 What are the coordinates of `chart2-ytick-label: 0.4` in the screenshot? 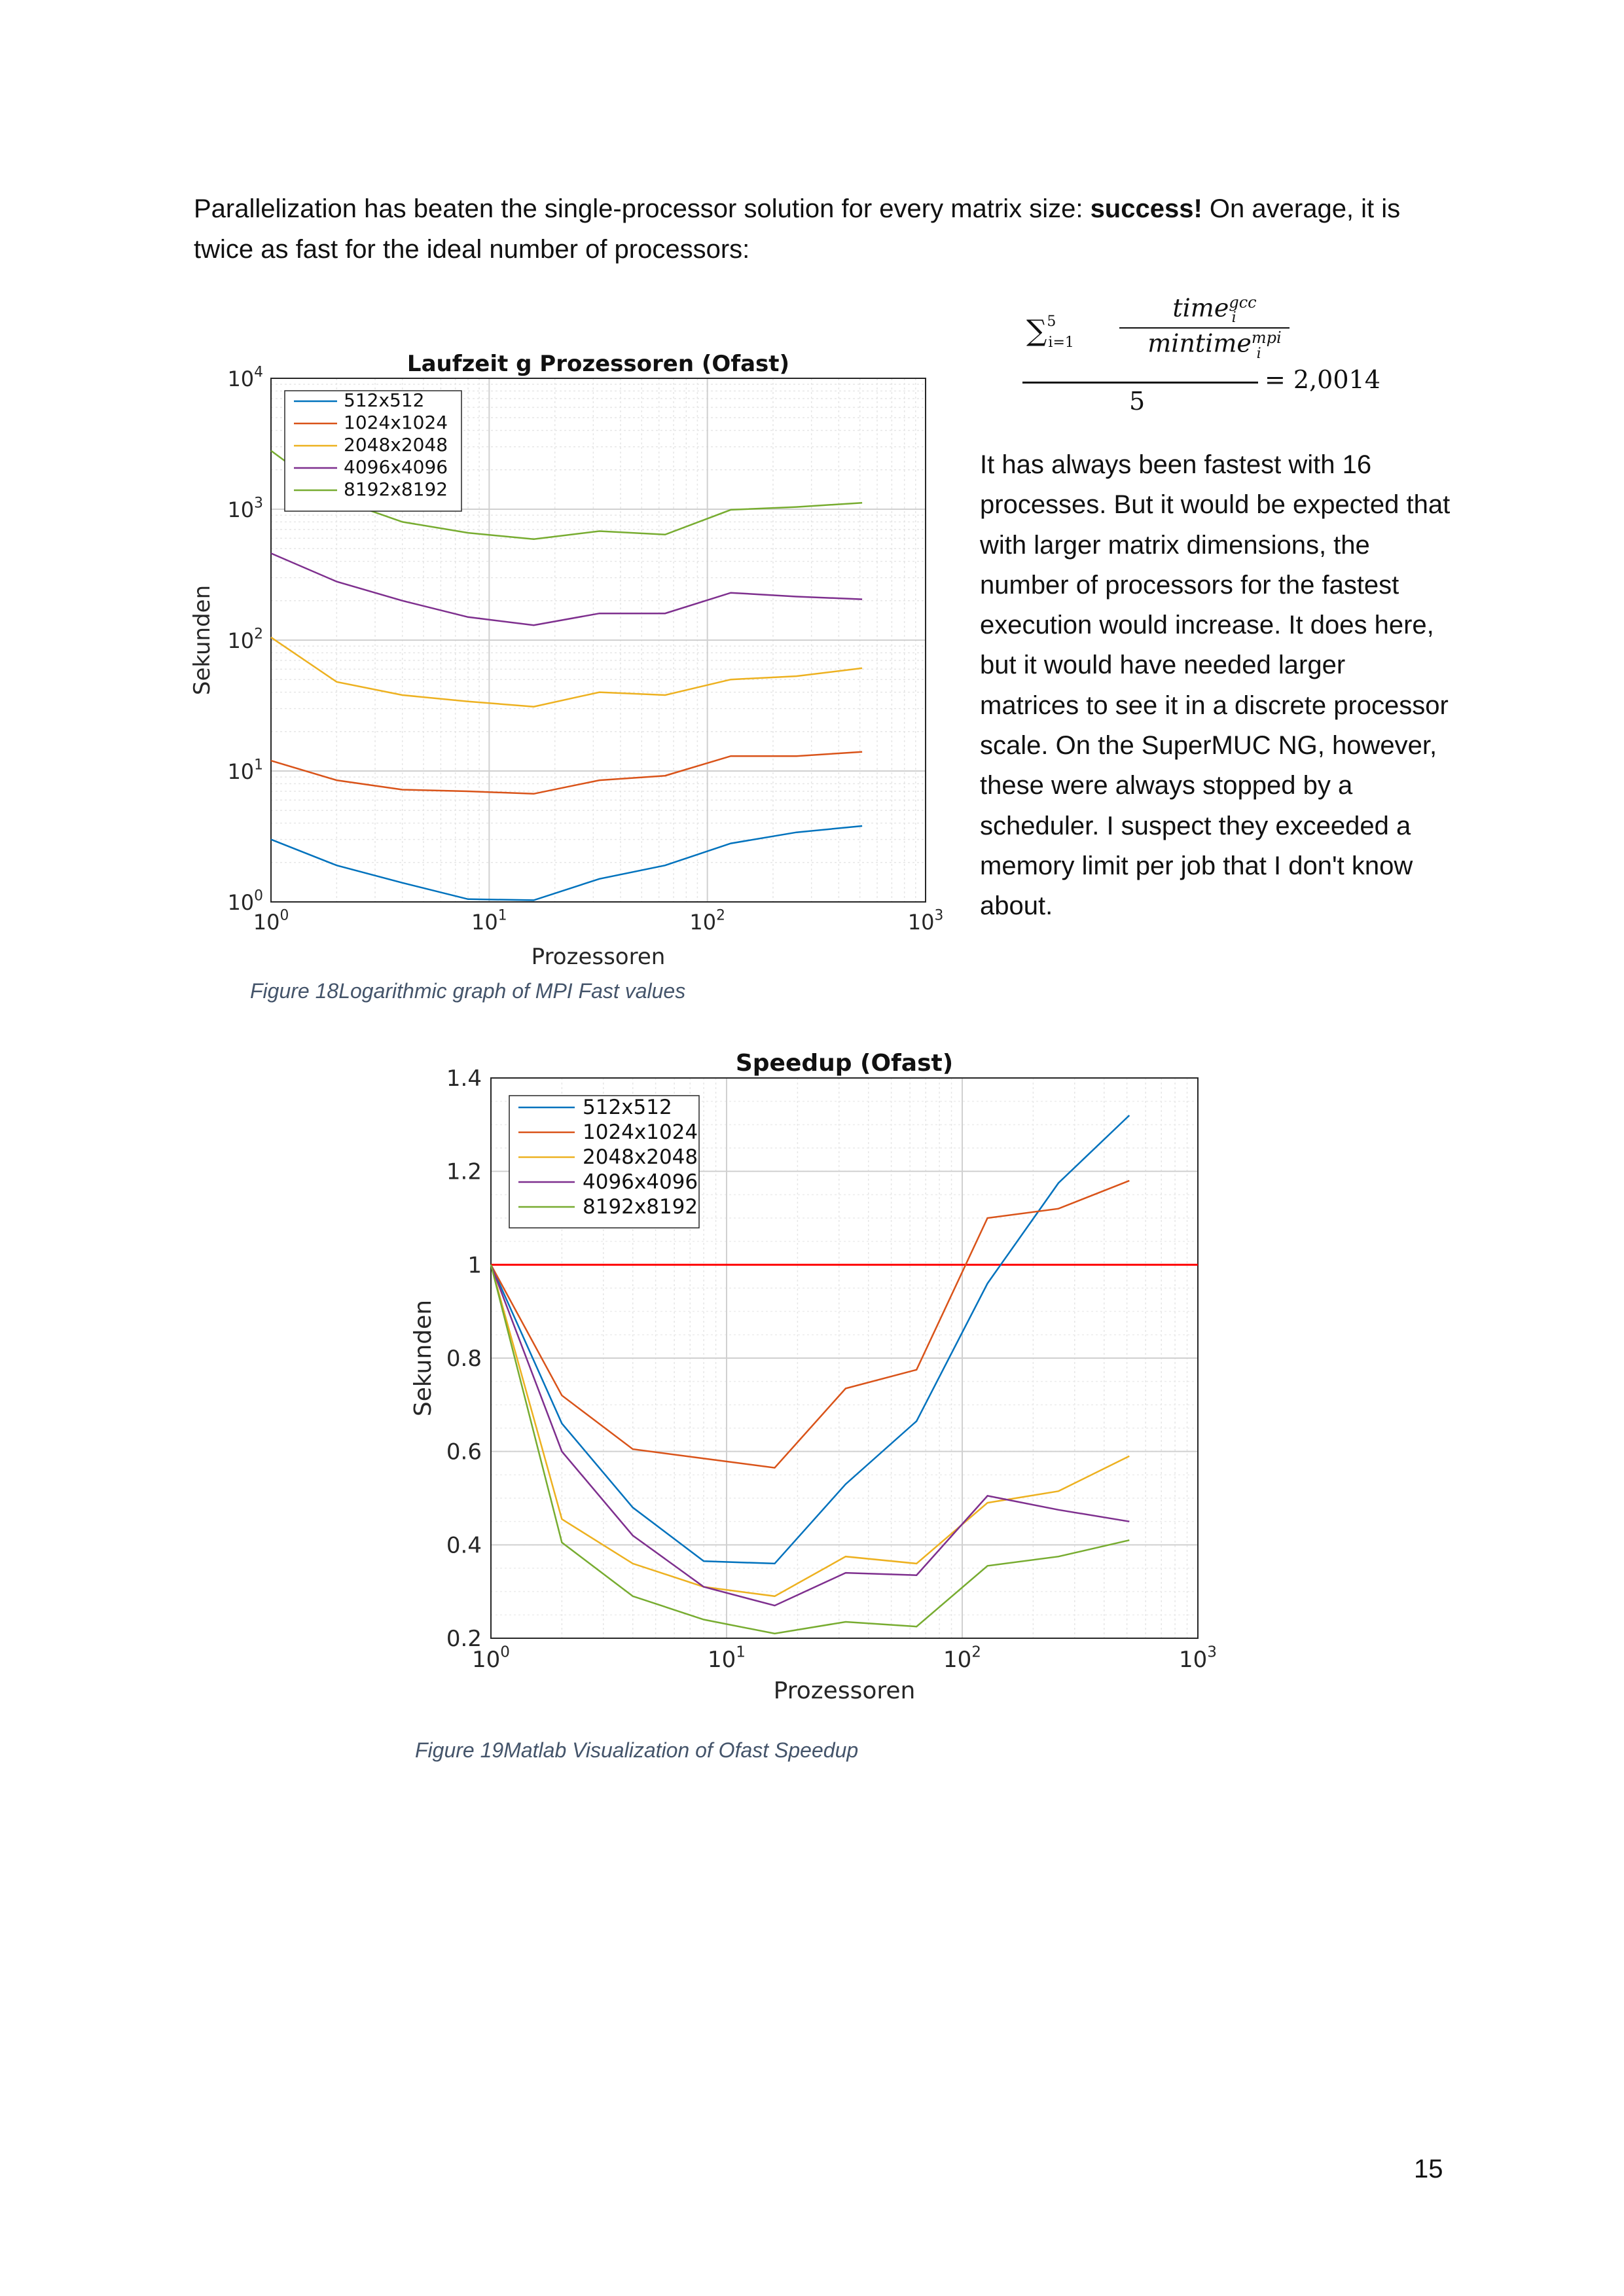 It's located at (464, 1545).